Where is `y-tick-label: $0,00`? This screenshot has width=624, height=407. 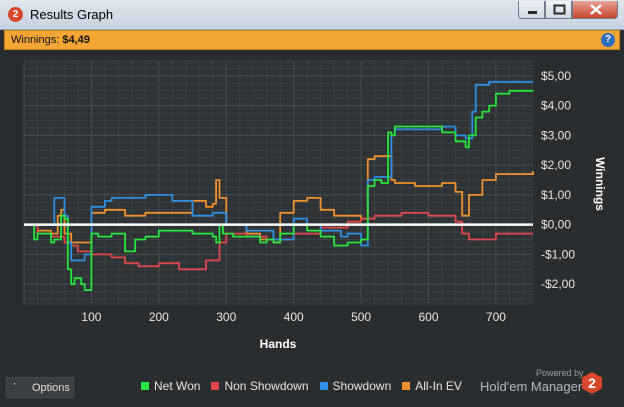 y-tick-label: $0,00 is located at coordinates (556, 225).